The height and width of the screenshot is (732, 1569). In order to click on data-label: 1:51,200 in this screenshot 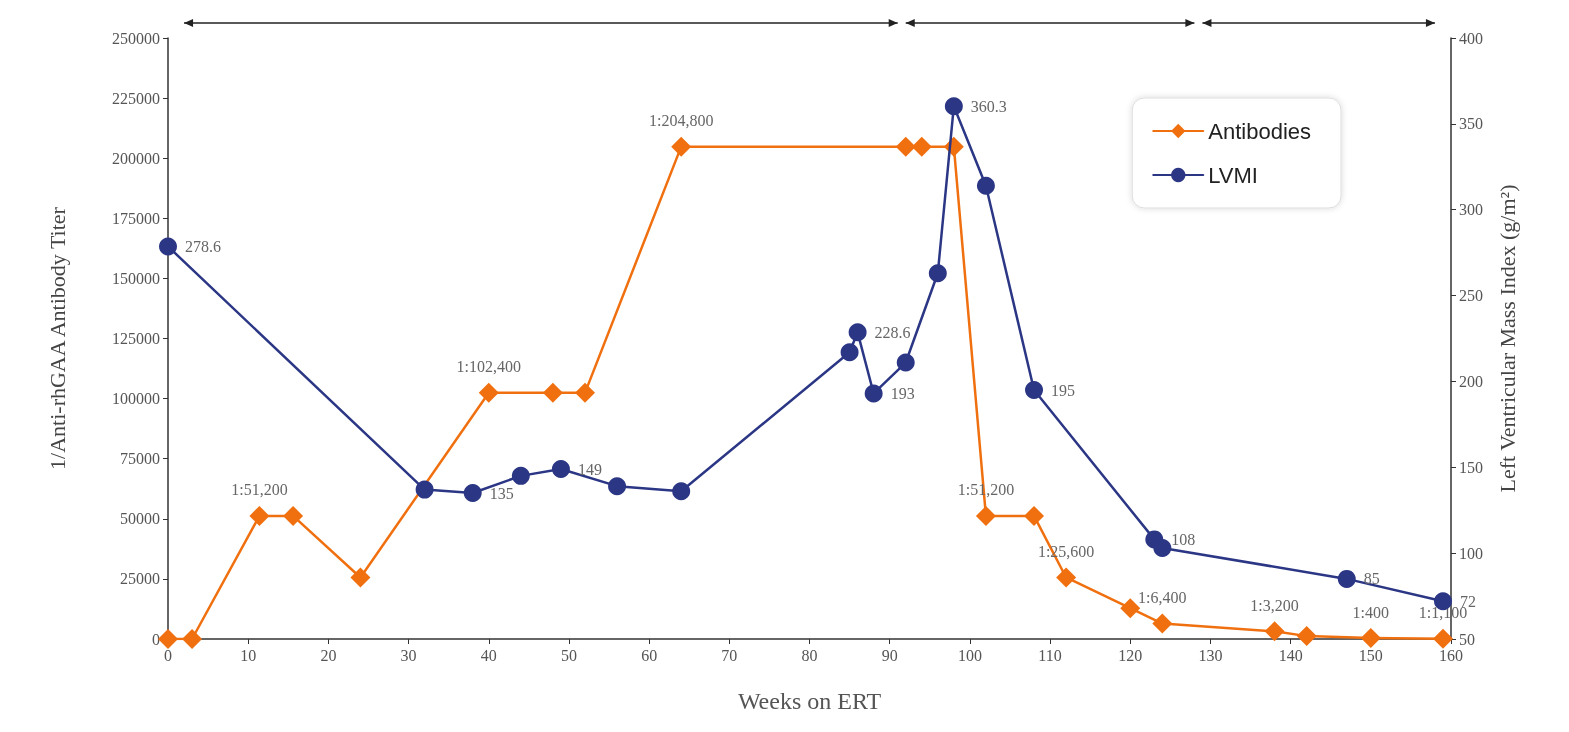, I will do `click(259, 490)`.